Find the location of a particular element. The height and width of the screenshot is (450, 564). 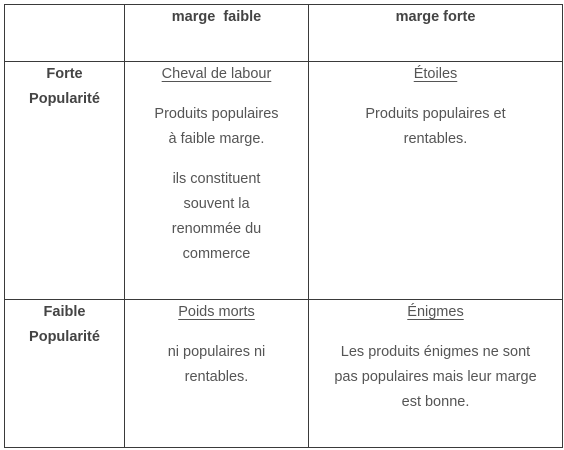

row-header-low-popularity: Faible Popularité is located at coordinates (64, 373).